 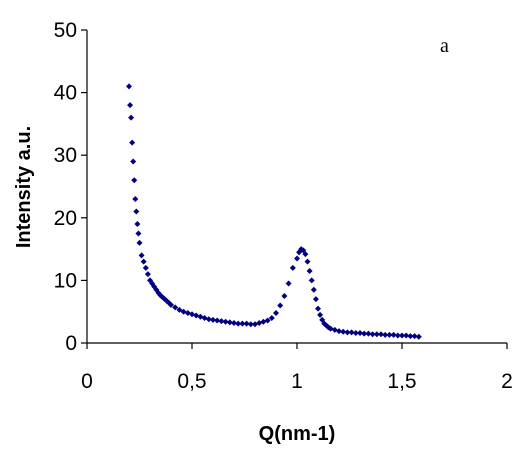 I want to click on y-tick-label: 10, so click(x=65, y=280).